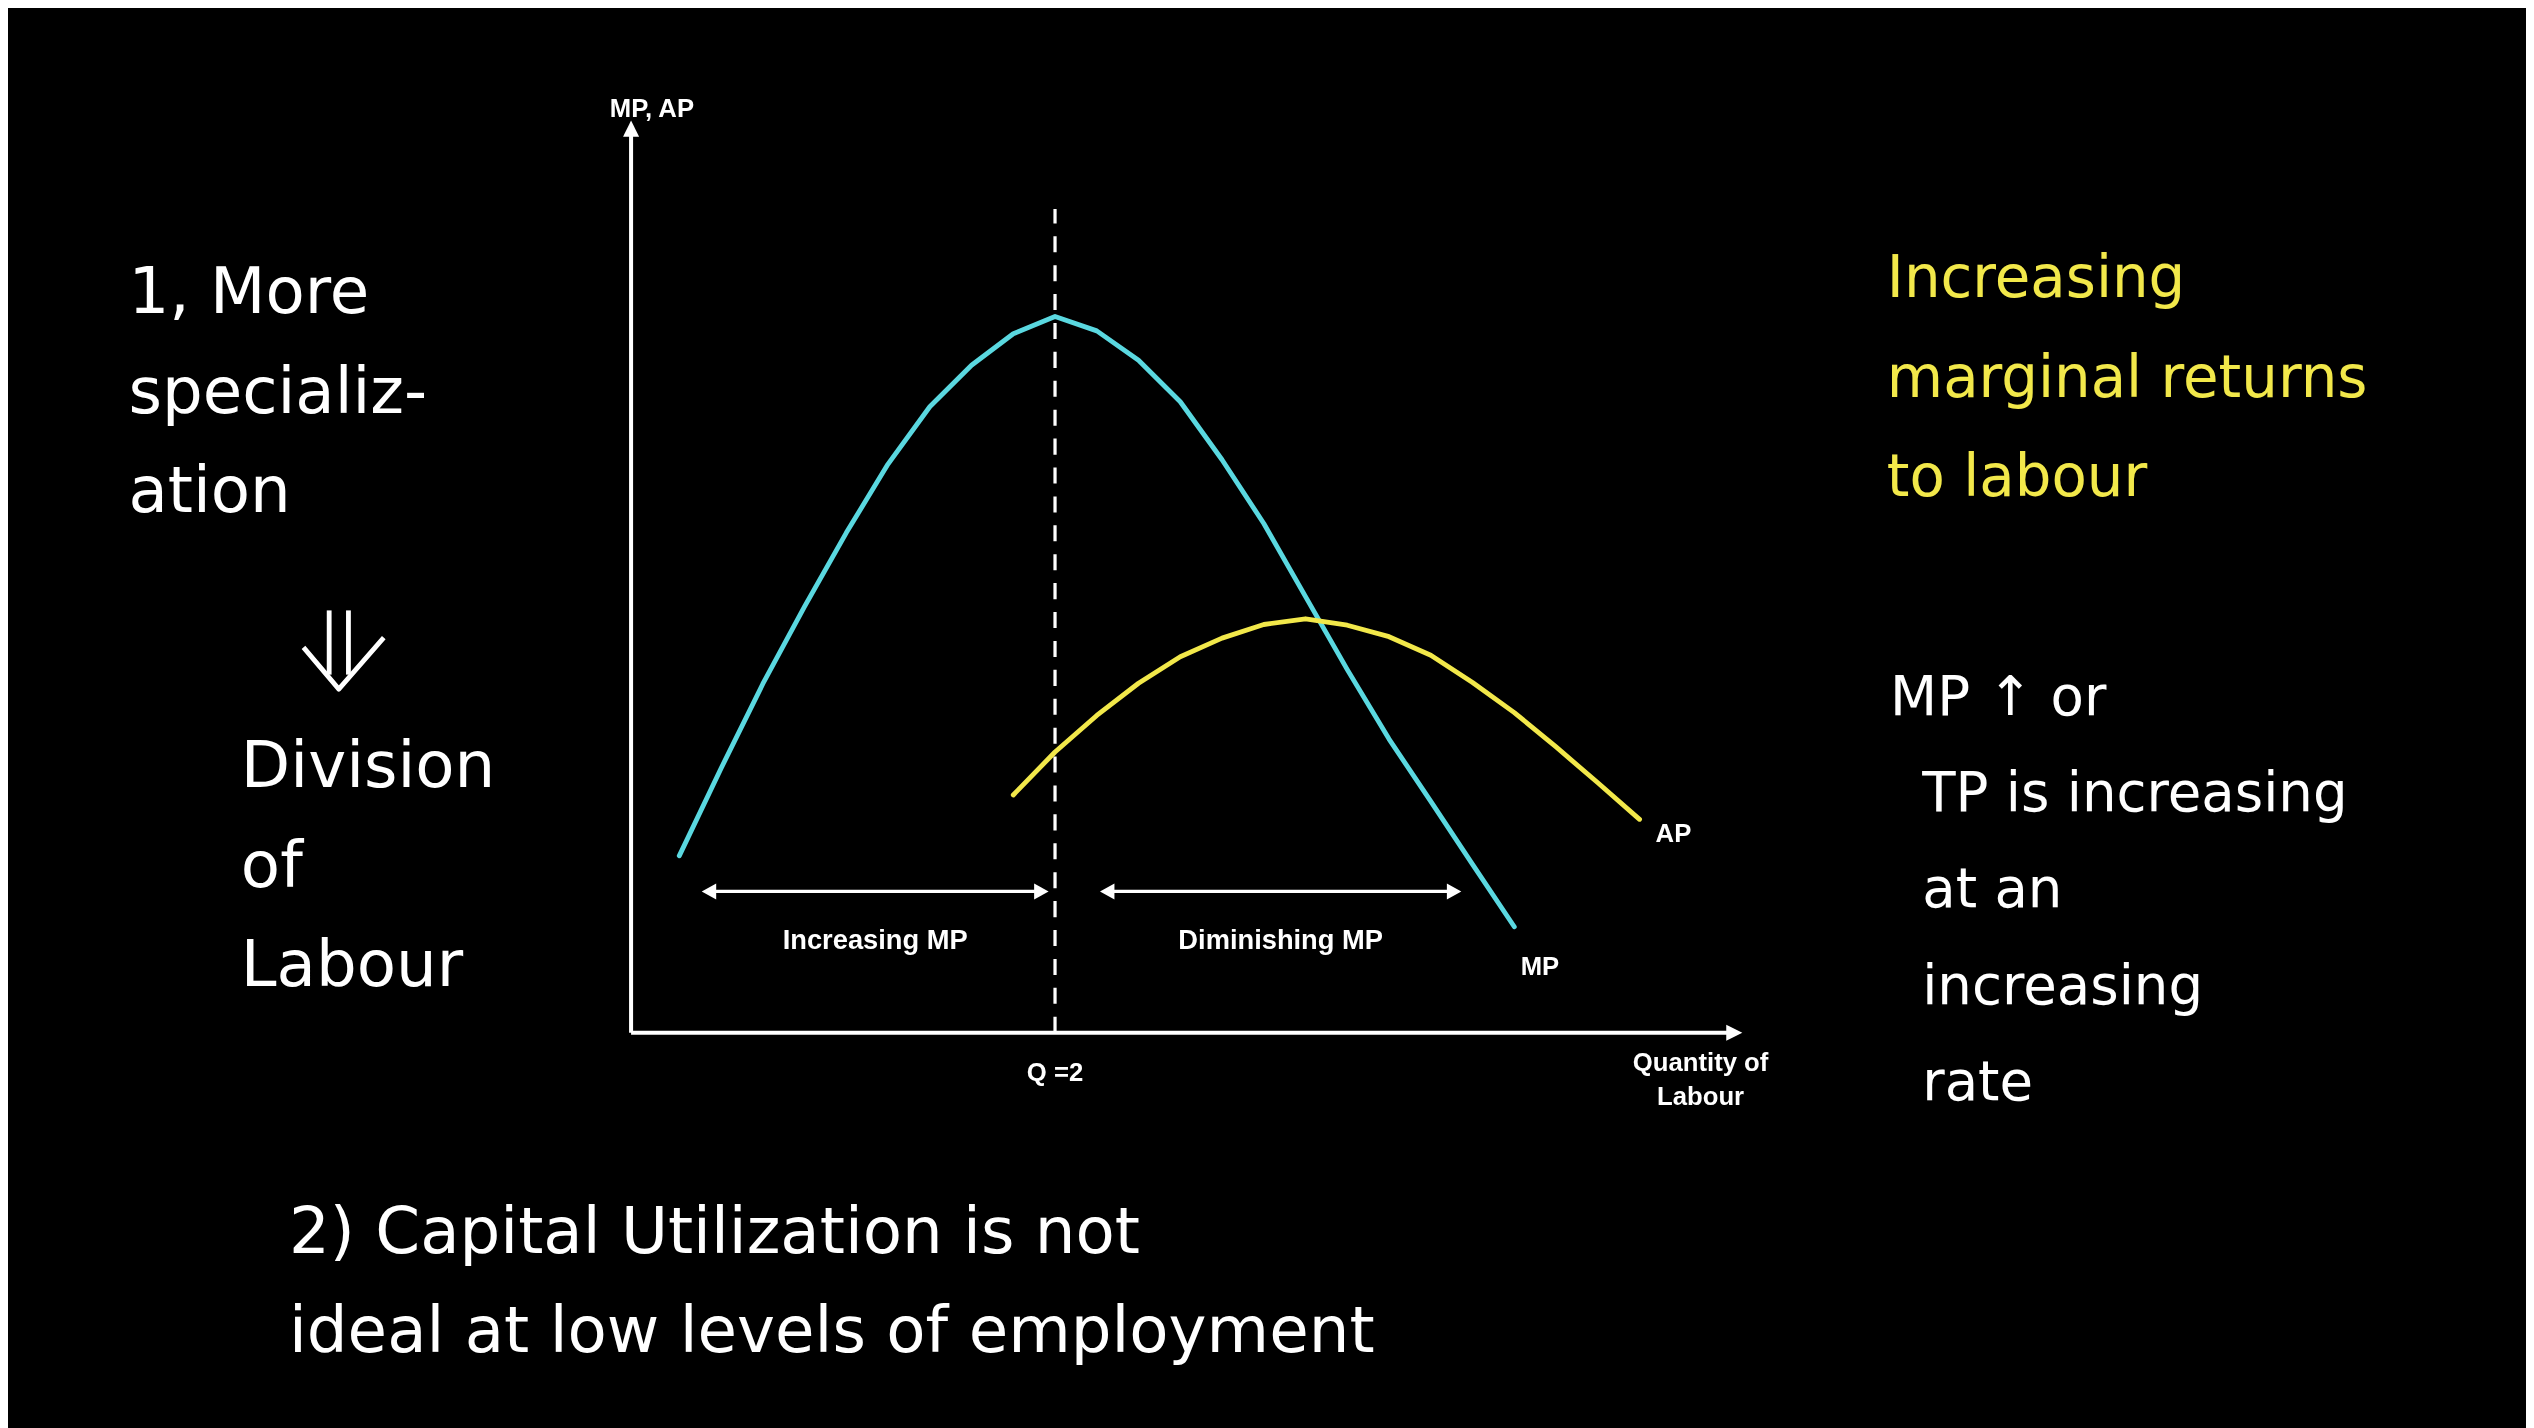  I want to click on text: 2) Capital Utilization is not ideal at low levels of employment, so click(832, 1280).